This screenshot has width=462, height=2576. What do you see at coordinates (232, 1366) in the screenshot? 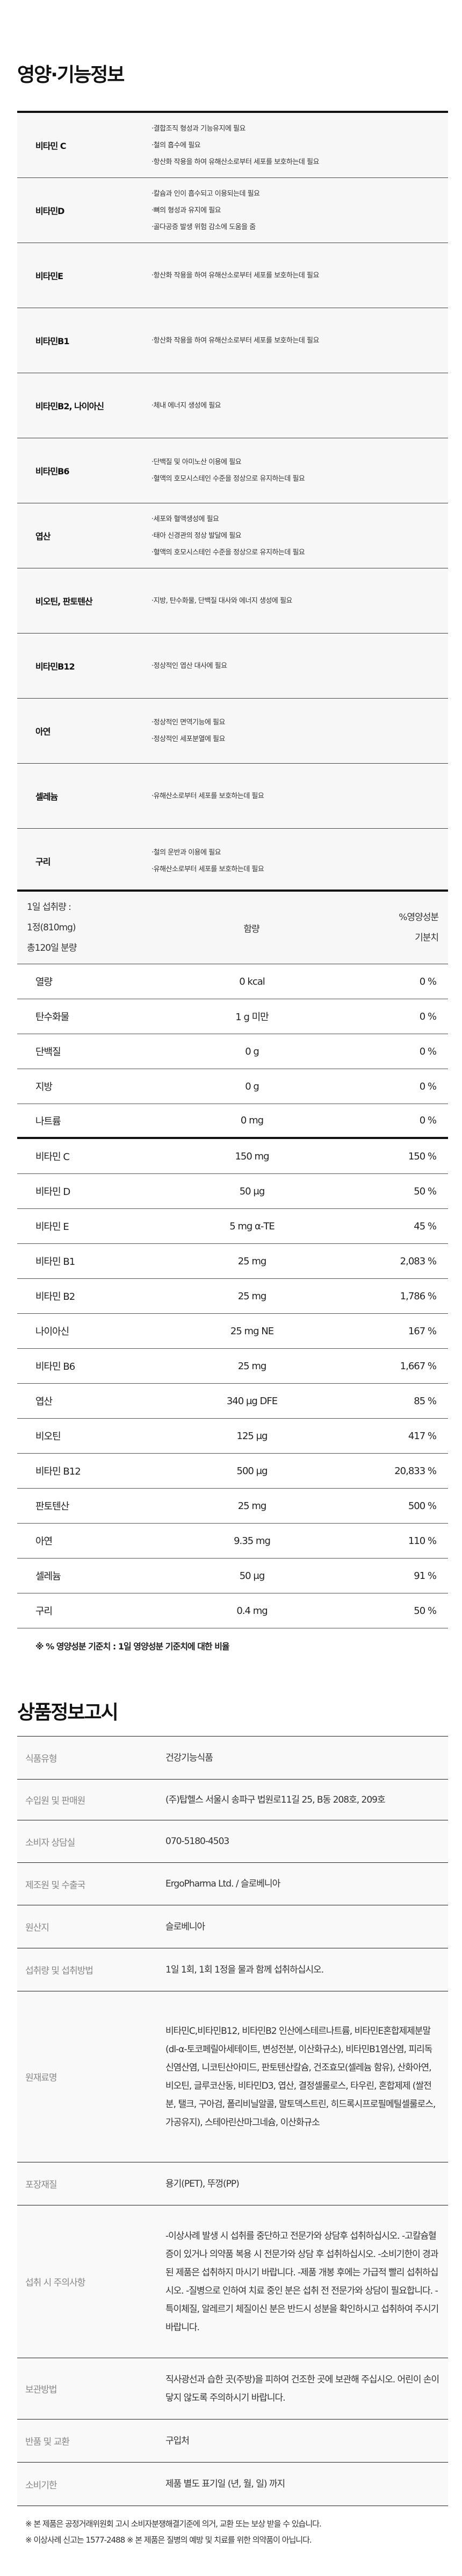
I see `nutrition-row: 비타민 B6 25 mg 1,667 %` at bounding box center [232, 1366].